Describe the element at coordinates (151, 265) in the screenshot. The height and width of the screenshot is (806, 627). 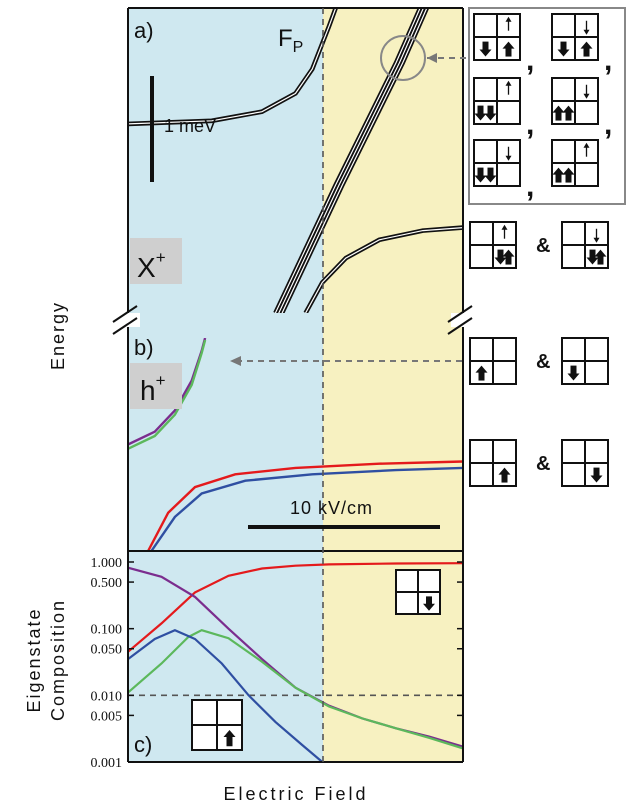
I see `exciton-badge: X+` at that location.